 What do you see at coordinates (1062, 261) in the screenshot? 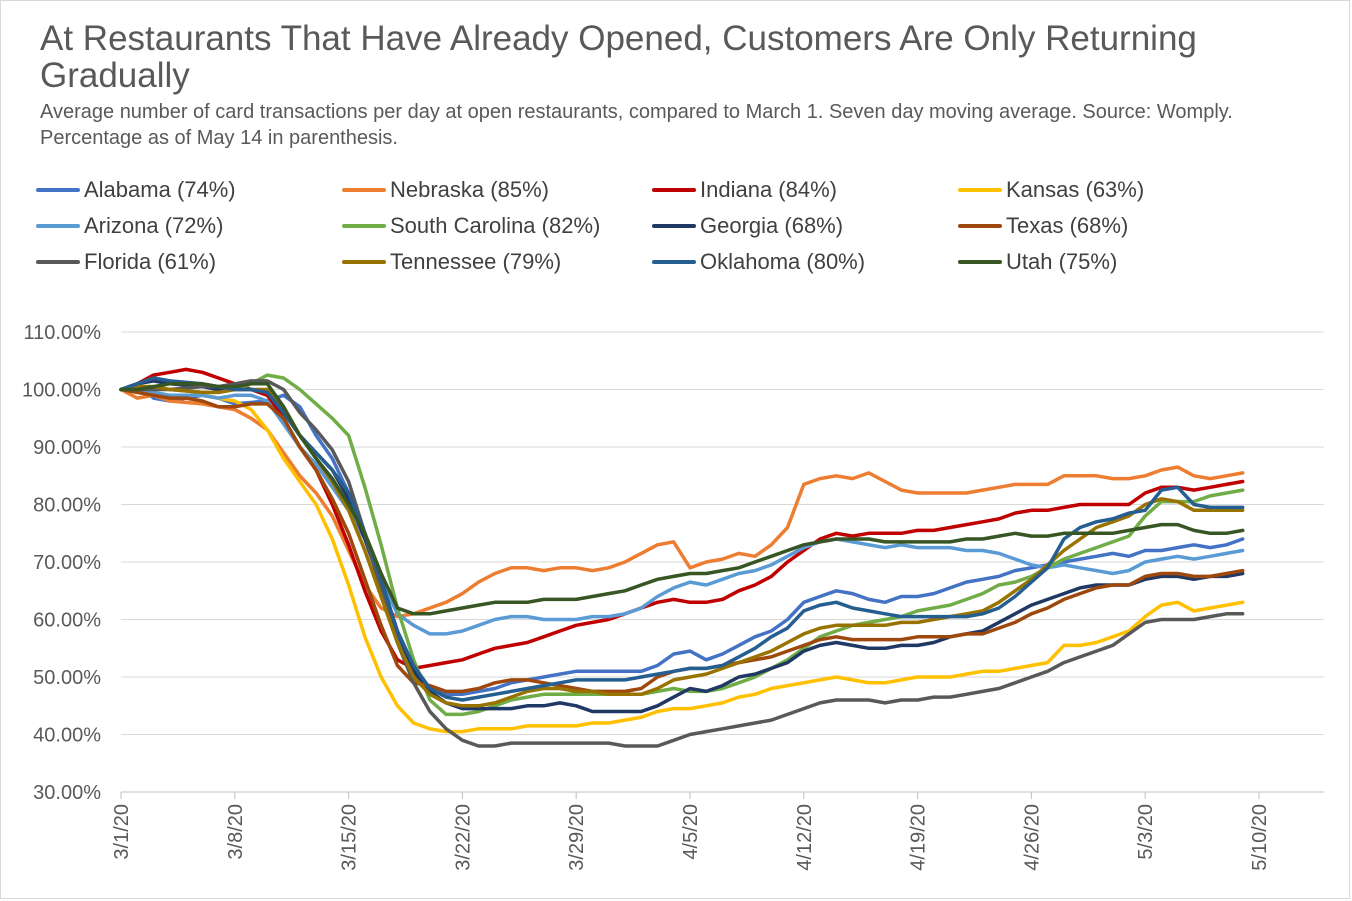
I see `legend-label: Utah (75%)` at bounding box center [1062, 261].